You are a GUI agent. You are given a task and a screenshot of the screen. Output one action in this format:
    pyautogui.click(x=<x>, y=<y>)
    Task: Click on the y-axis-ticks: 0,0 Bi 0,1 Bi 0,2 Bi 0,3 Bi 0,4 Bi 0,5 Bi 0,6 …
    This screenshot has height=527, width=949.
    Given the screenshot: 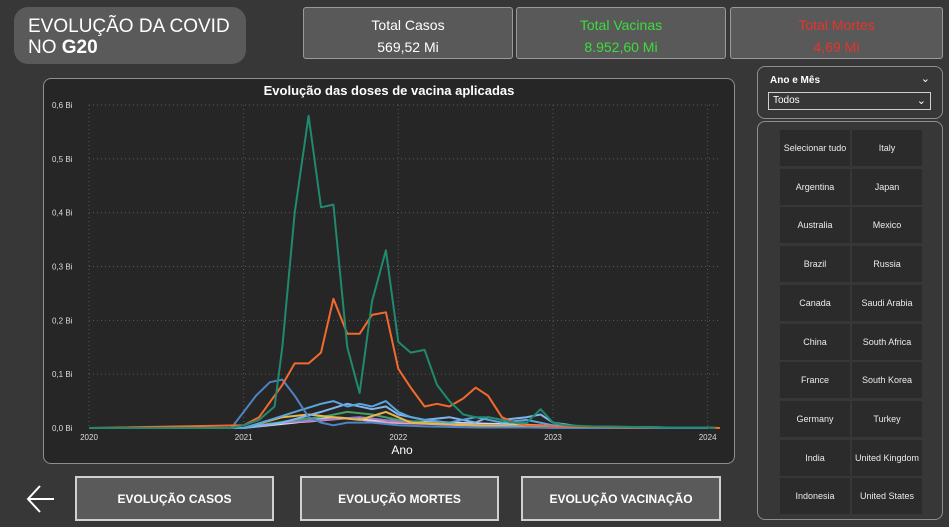 What is the action you would take?
    pyautogui.click(x=62, y=267)
    